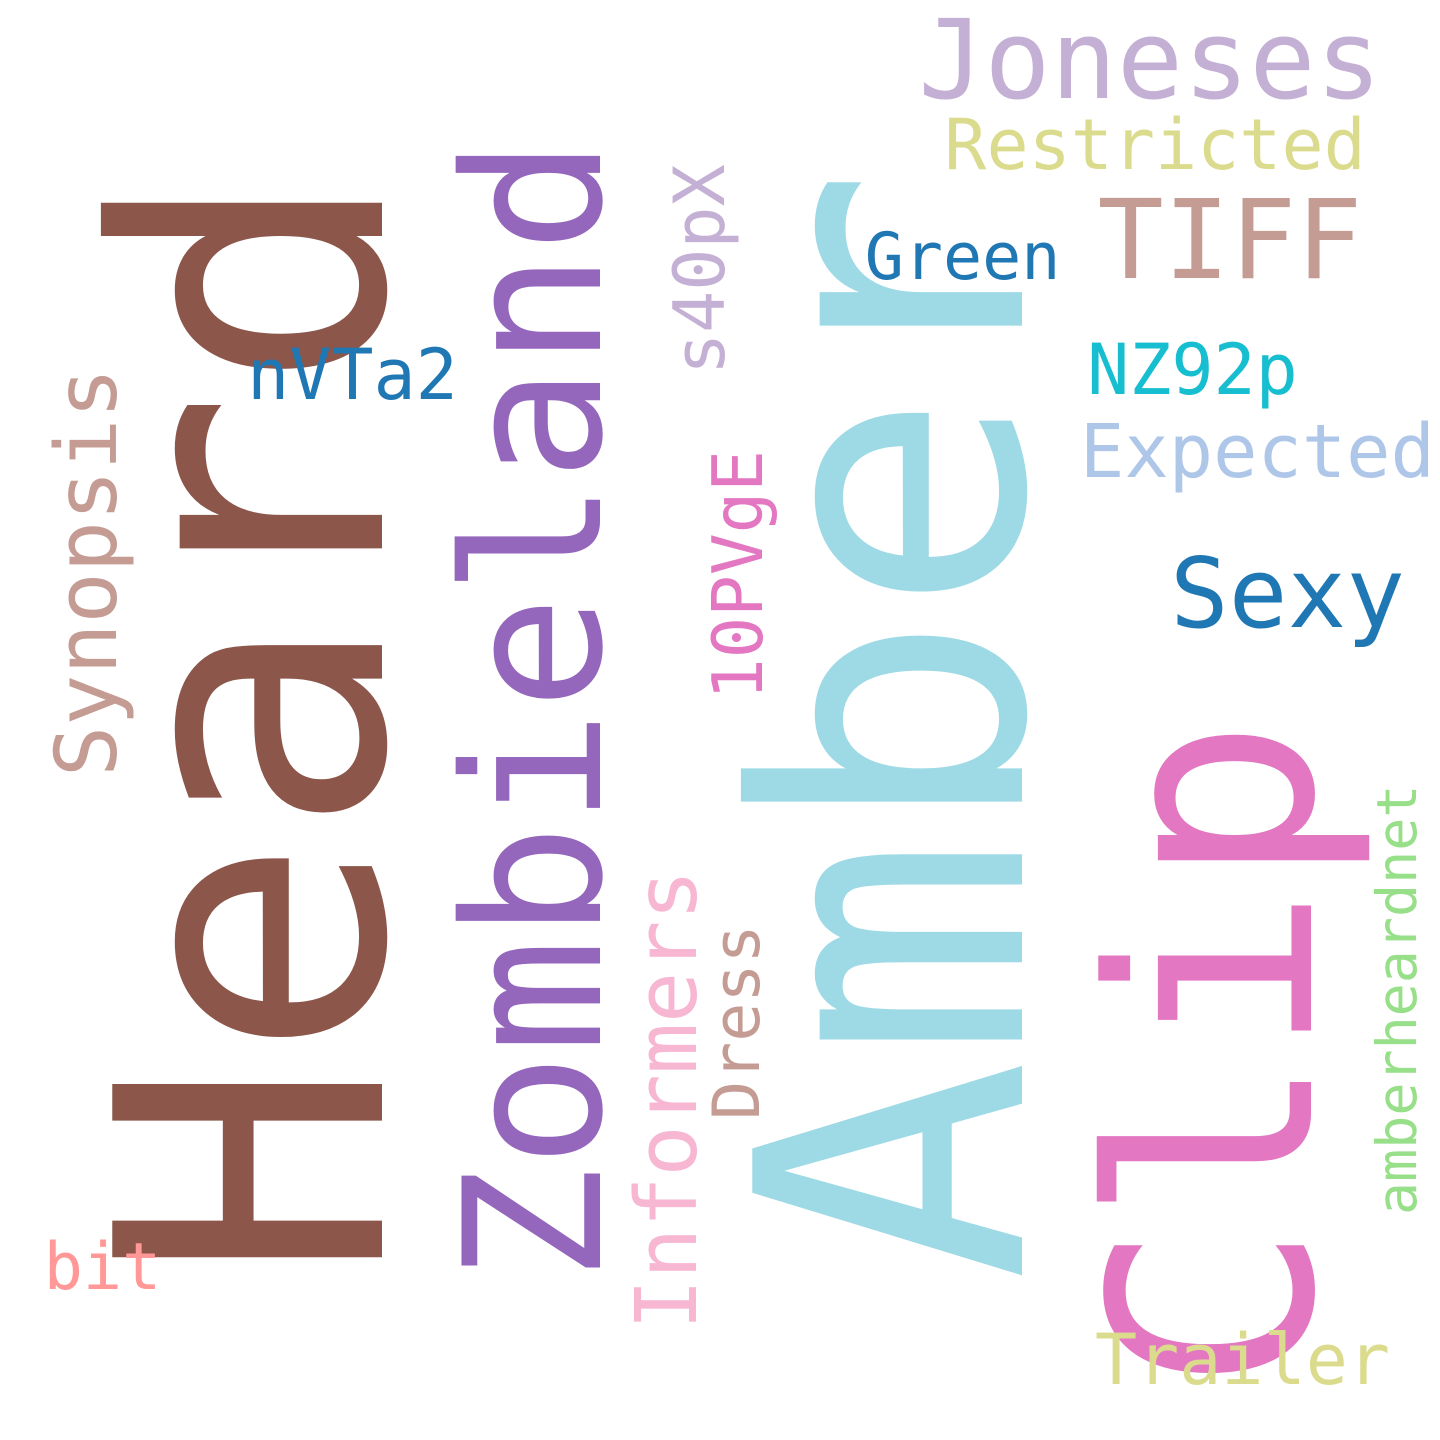  What do you see at coordinates (102, 1267) in the screenshot?
I see `word-bit: bit` at bounding box center [102, 1267].